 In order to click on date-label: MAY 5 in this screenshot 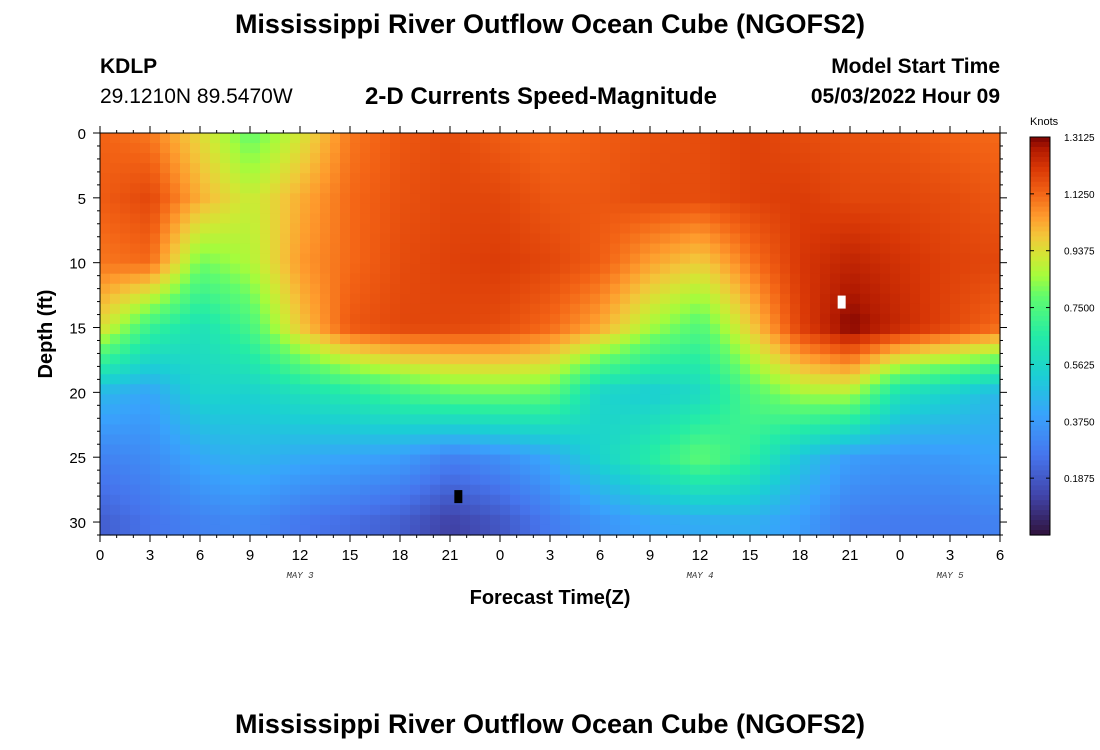, I will do `click(950, 576)`.